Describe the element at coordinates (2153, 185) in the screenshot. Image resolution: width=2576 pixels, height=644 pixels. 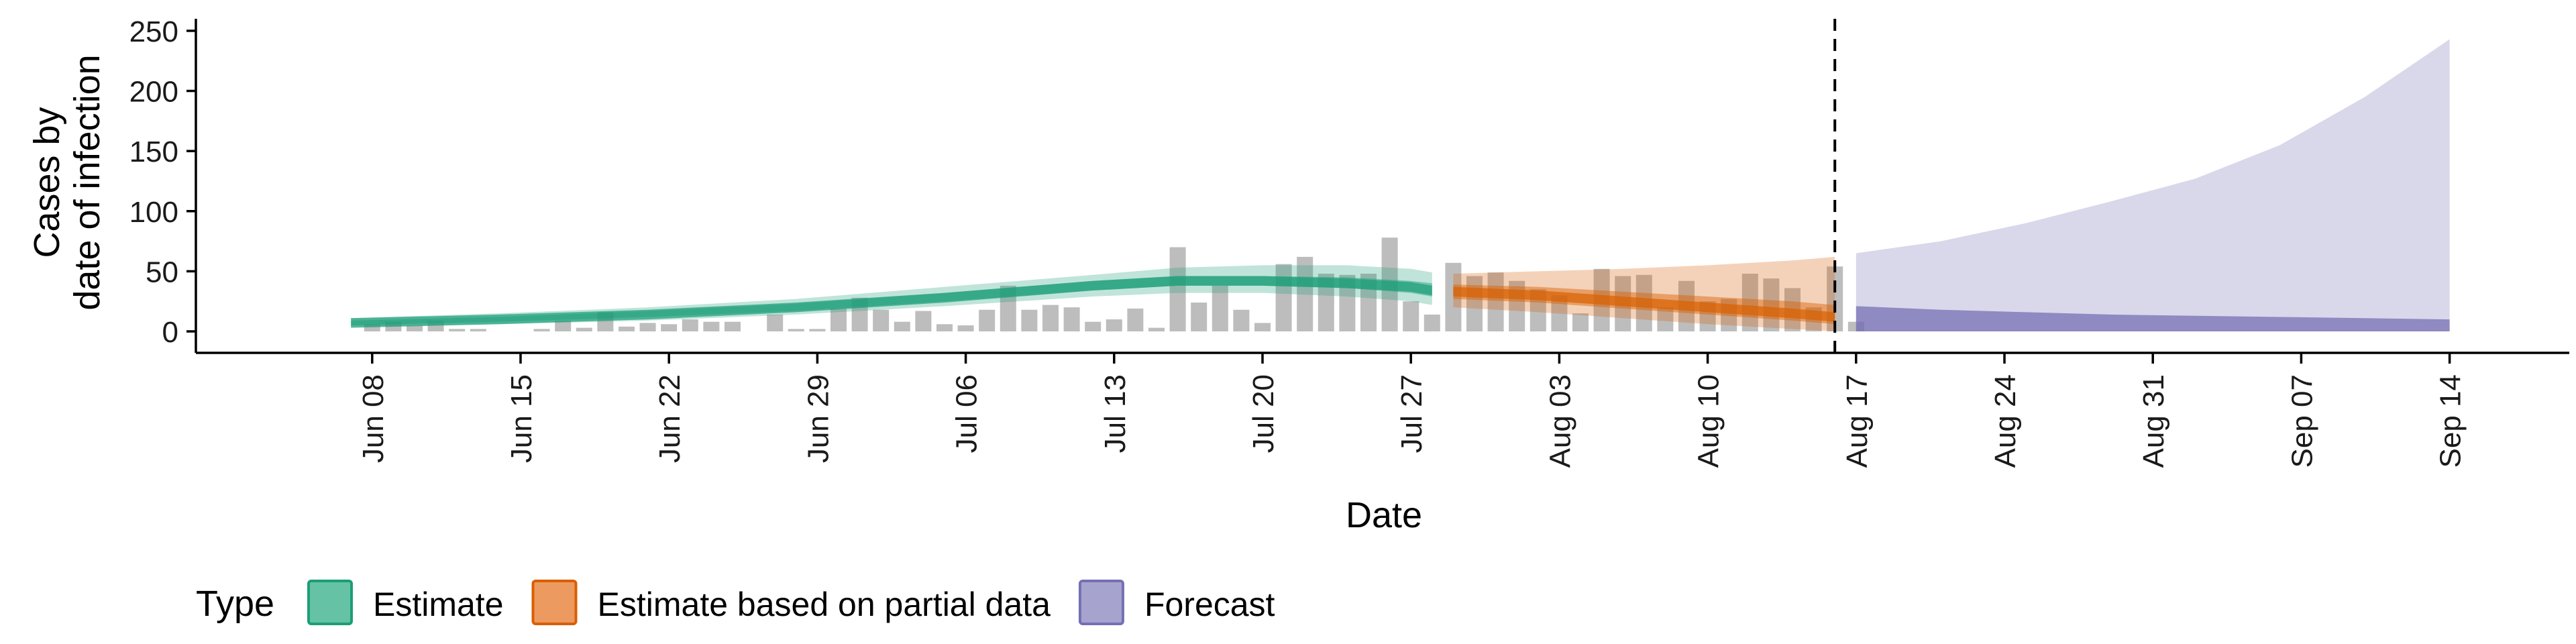
I see `forecast-90-band` at that location.